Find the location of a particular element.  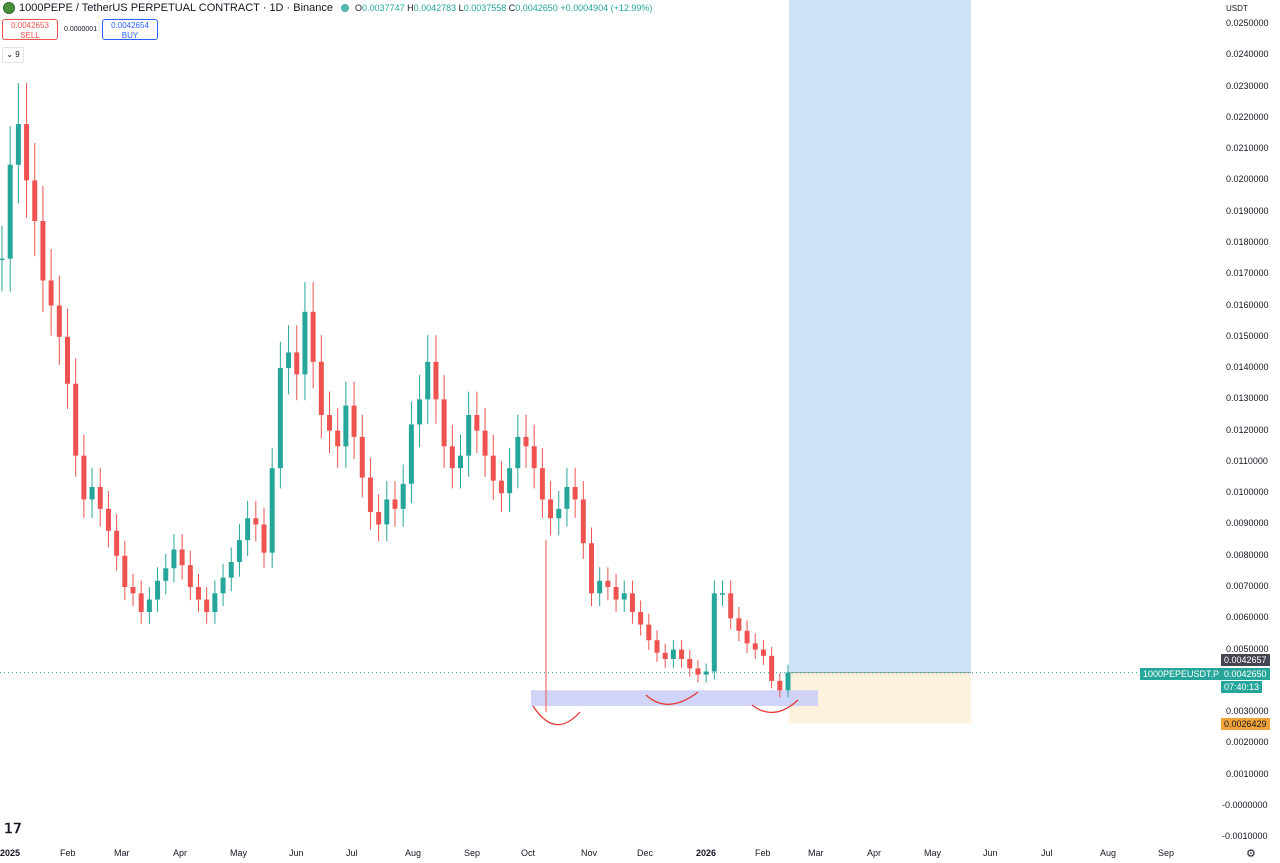

ask-price-tag: 0.0042657 is located at coordinates (1245, 660).